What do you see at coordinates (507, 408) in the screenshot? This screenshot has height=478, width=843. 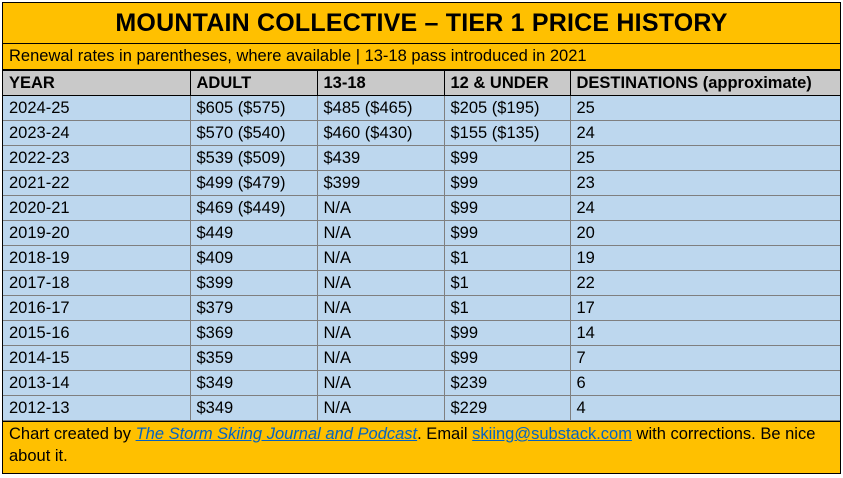 I see `cell-age-12-under: $229` at bounding box center [507, 408].